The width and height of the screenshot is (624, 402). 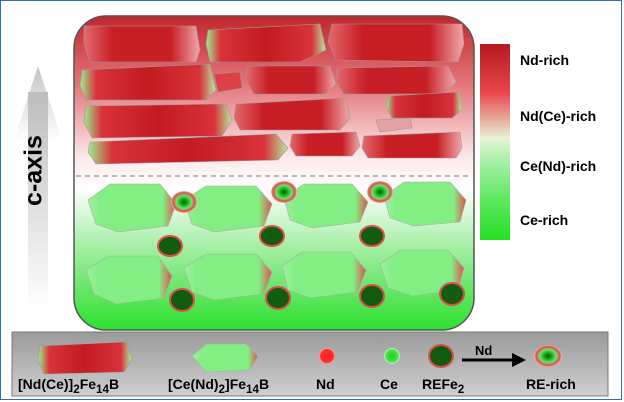 I want to click on colorbar-label-nd-ce-rich: Nd(Ce)-rich, so click(x=558, y=116).